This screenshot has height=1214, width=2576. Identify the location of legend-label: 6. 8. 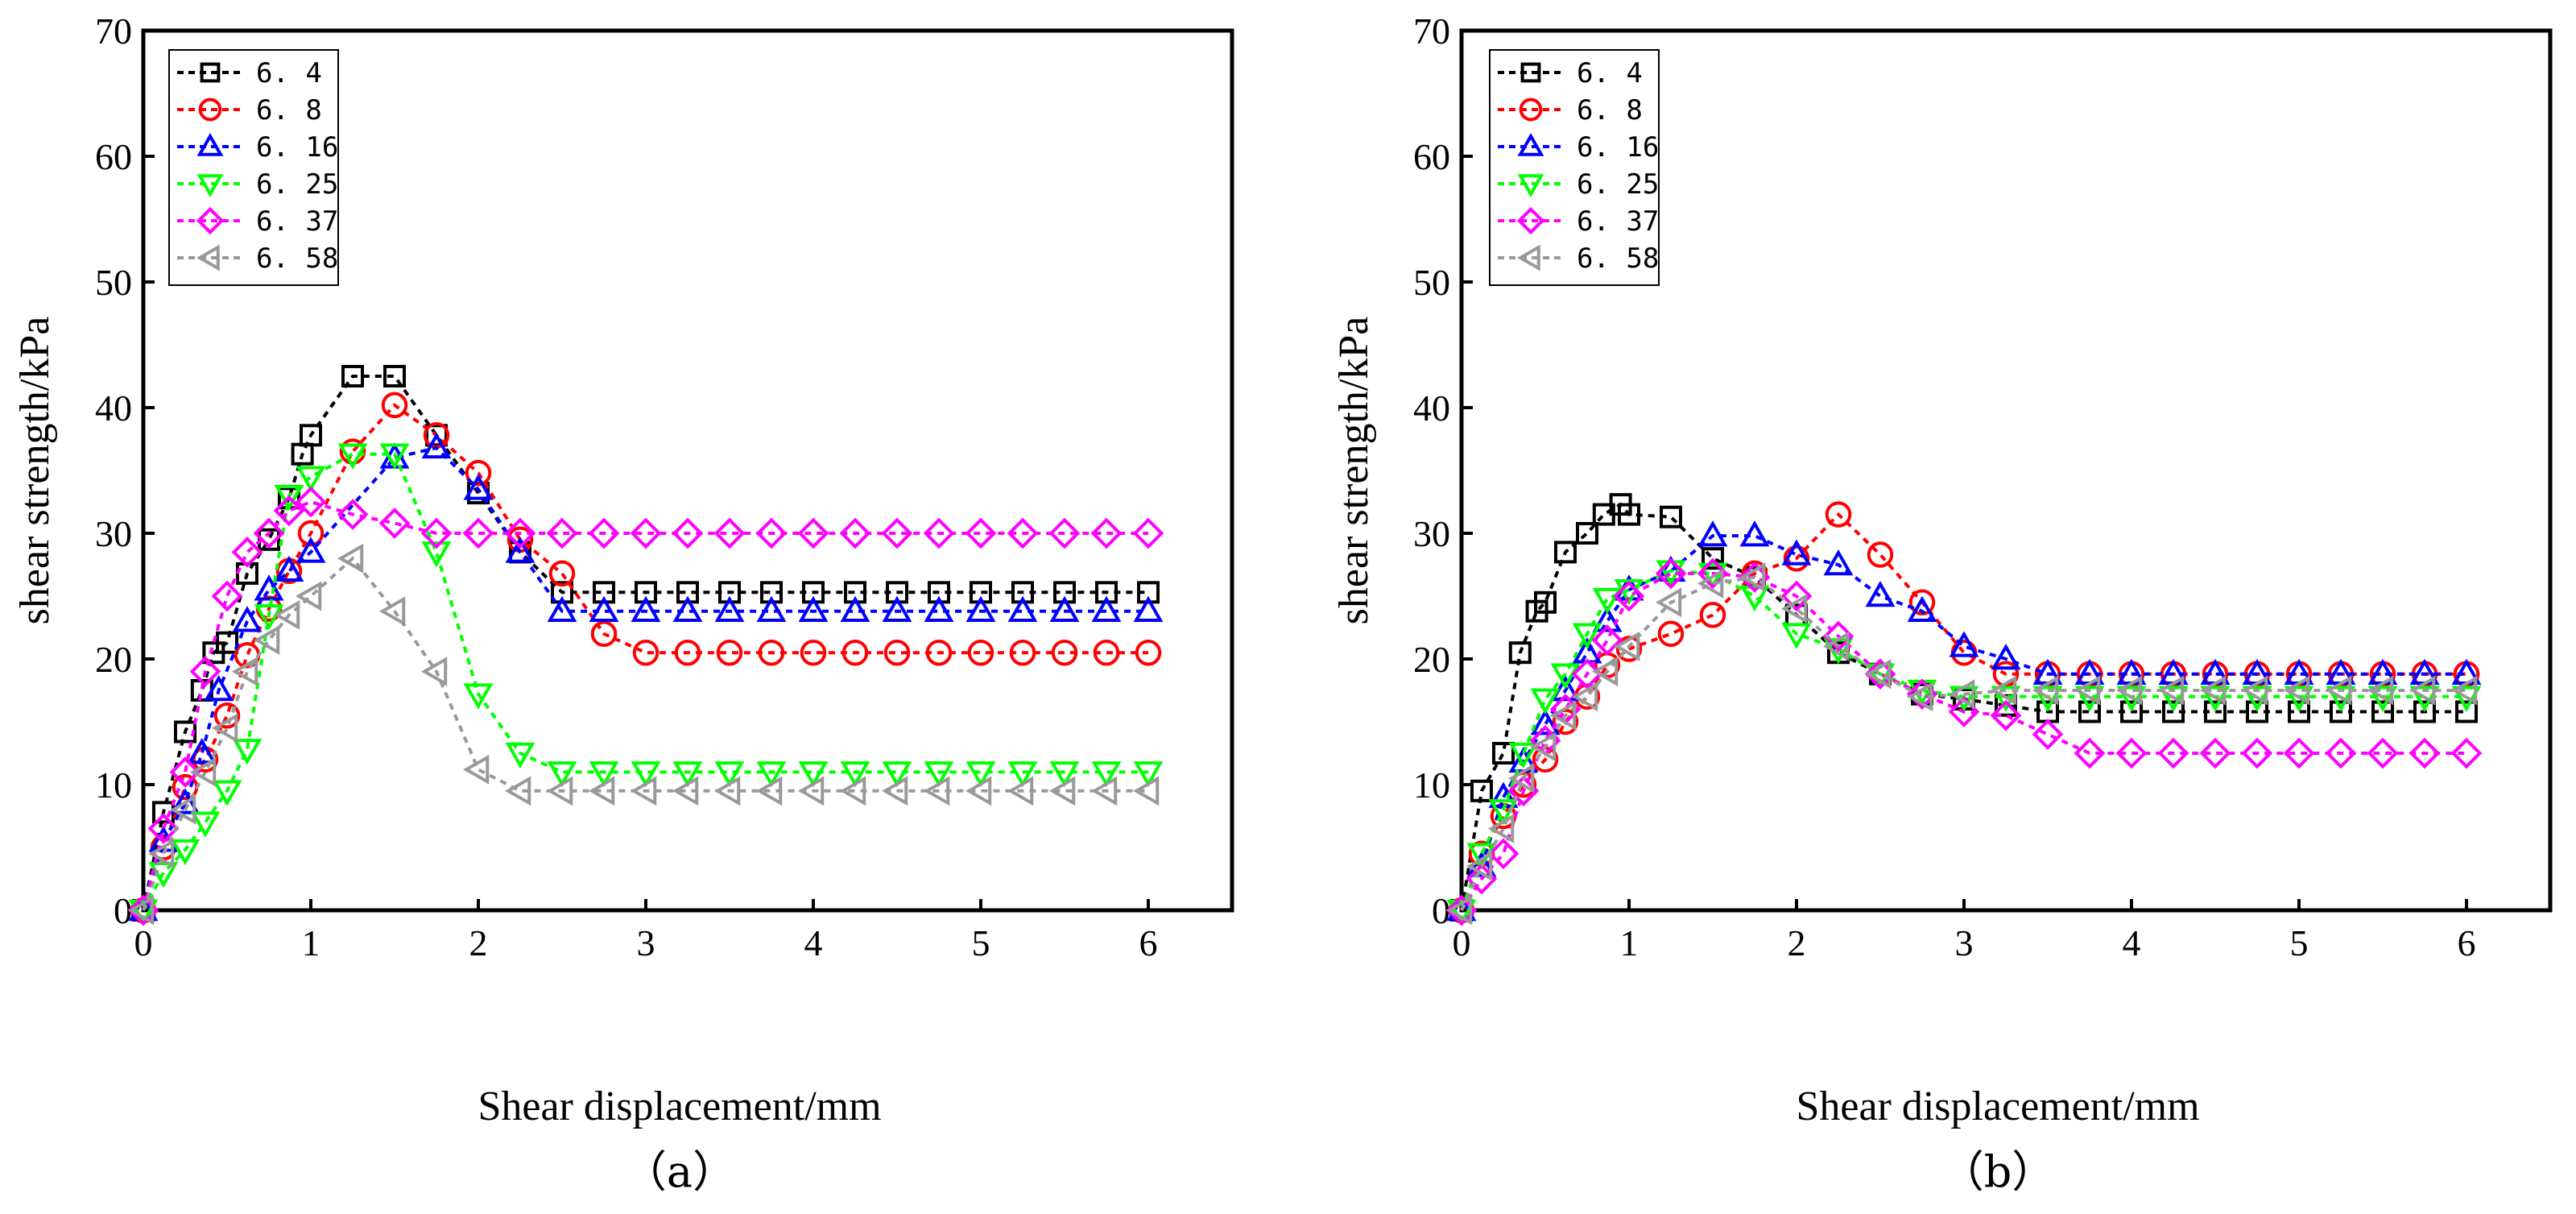
(1610, 110).